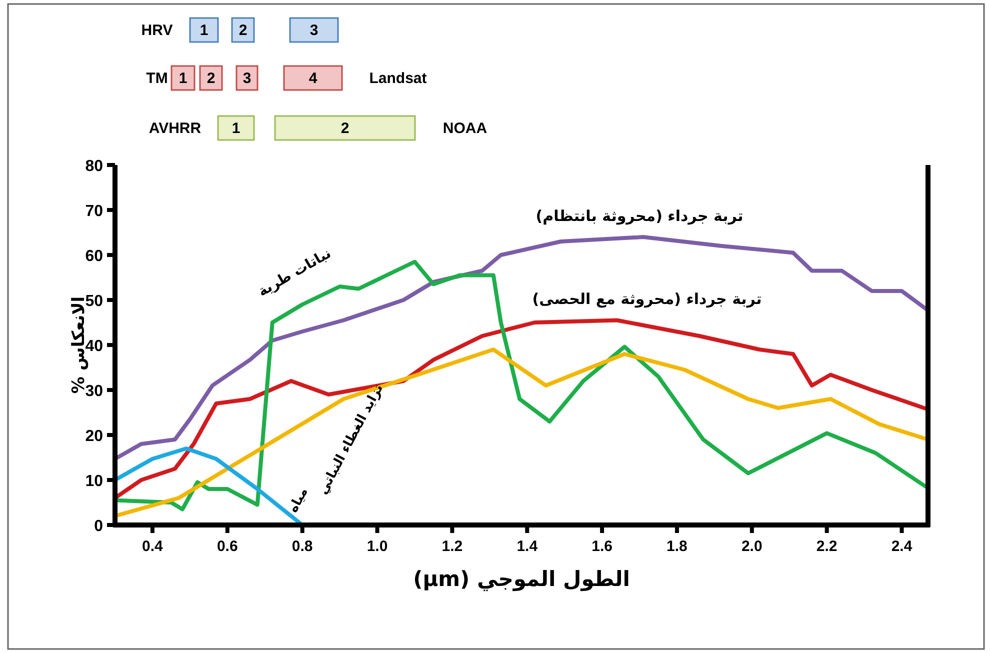  What do you see at coordinates (99, 526) in the screenshot?
I see `y-tick-label: 0` at bounding box center [99, 526].